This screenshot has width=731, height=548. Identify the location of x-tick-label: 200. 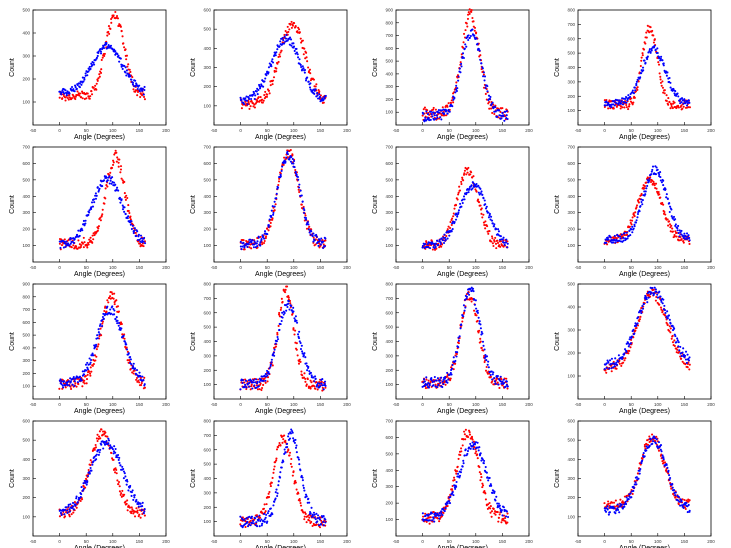
(166, 404).